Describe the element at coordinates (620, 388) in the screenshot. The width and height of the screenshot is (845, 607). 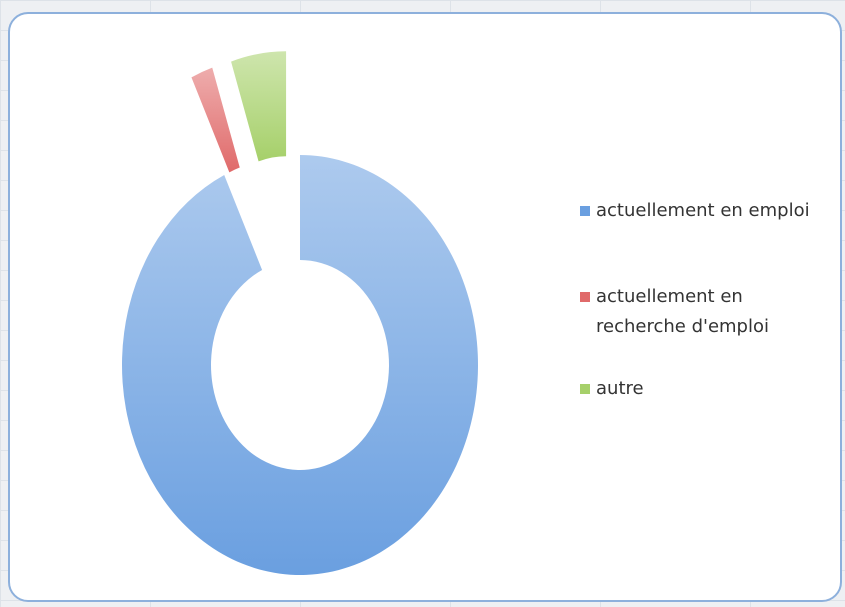
I see `legend-label: autre` at that location.